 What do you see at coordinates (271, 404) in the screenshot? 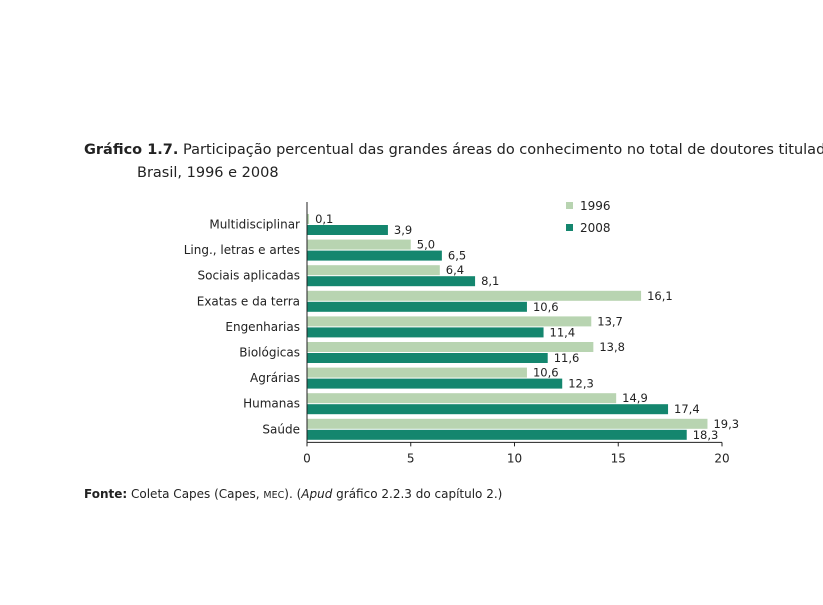
I see `category-label: Humanas` at bounding box center [271, 404].